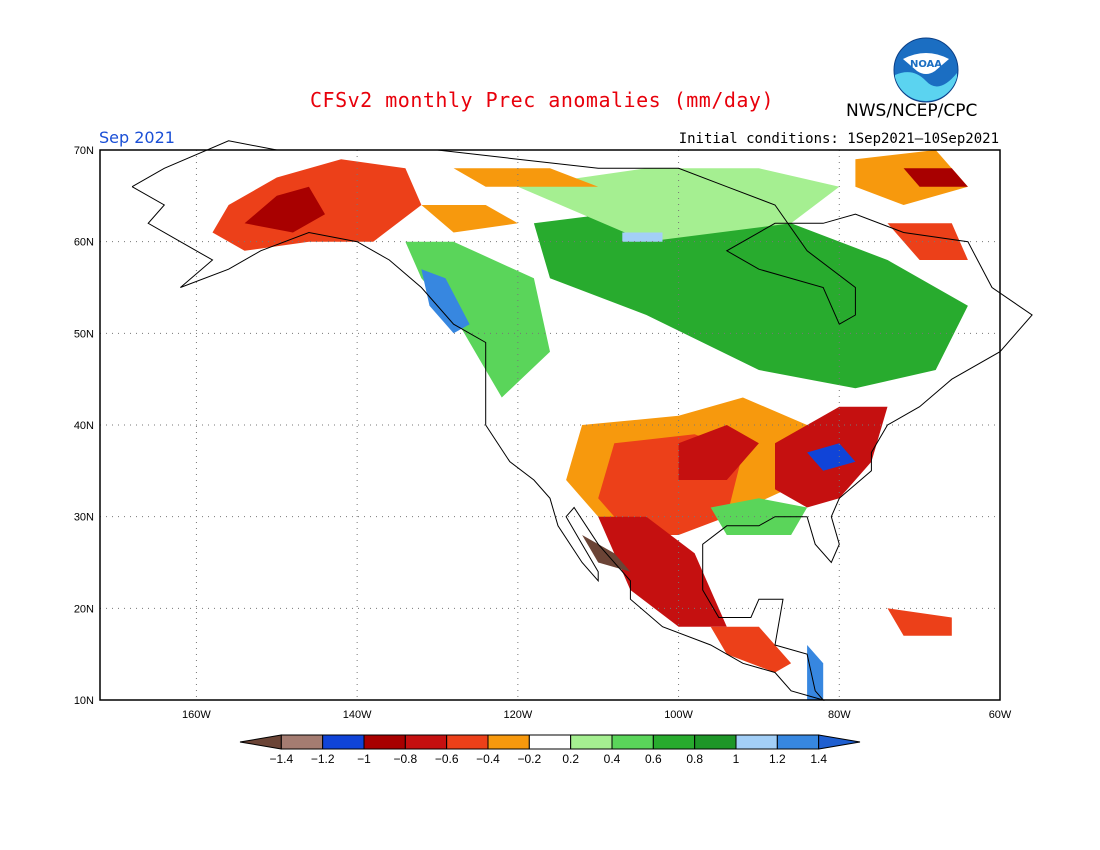 The width and height of the screenshot is (1100, 850). Describe the element at coordinates (912, 111) in the screenshot. I see `agency-label: NWS/NCEP/CPC` at that location.